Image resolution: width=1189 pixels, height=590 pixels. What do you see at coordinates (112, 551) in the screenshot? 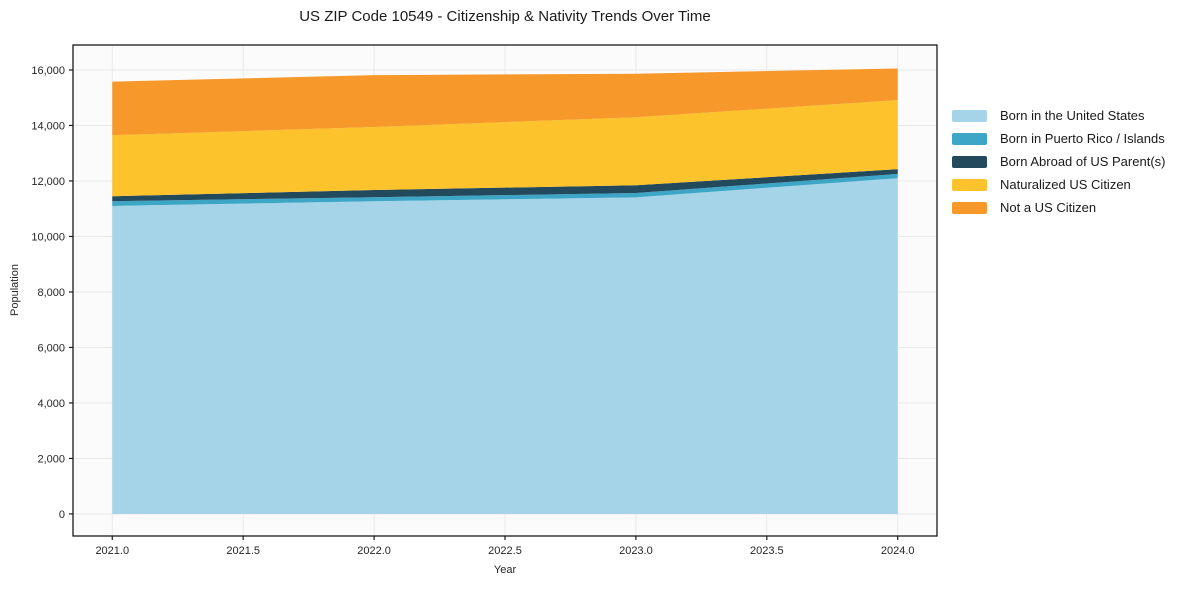
I see `x-tick-label: 2021.0` at bounding box center [112, 551].